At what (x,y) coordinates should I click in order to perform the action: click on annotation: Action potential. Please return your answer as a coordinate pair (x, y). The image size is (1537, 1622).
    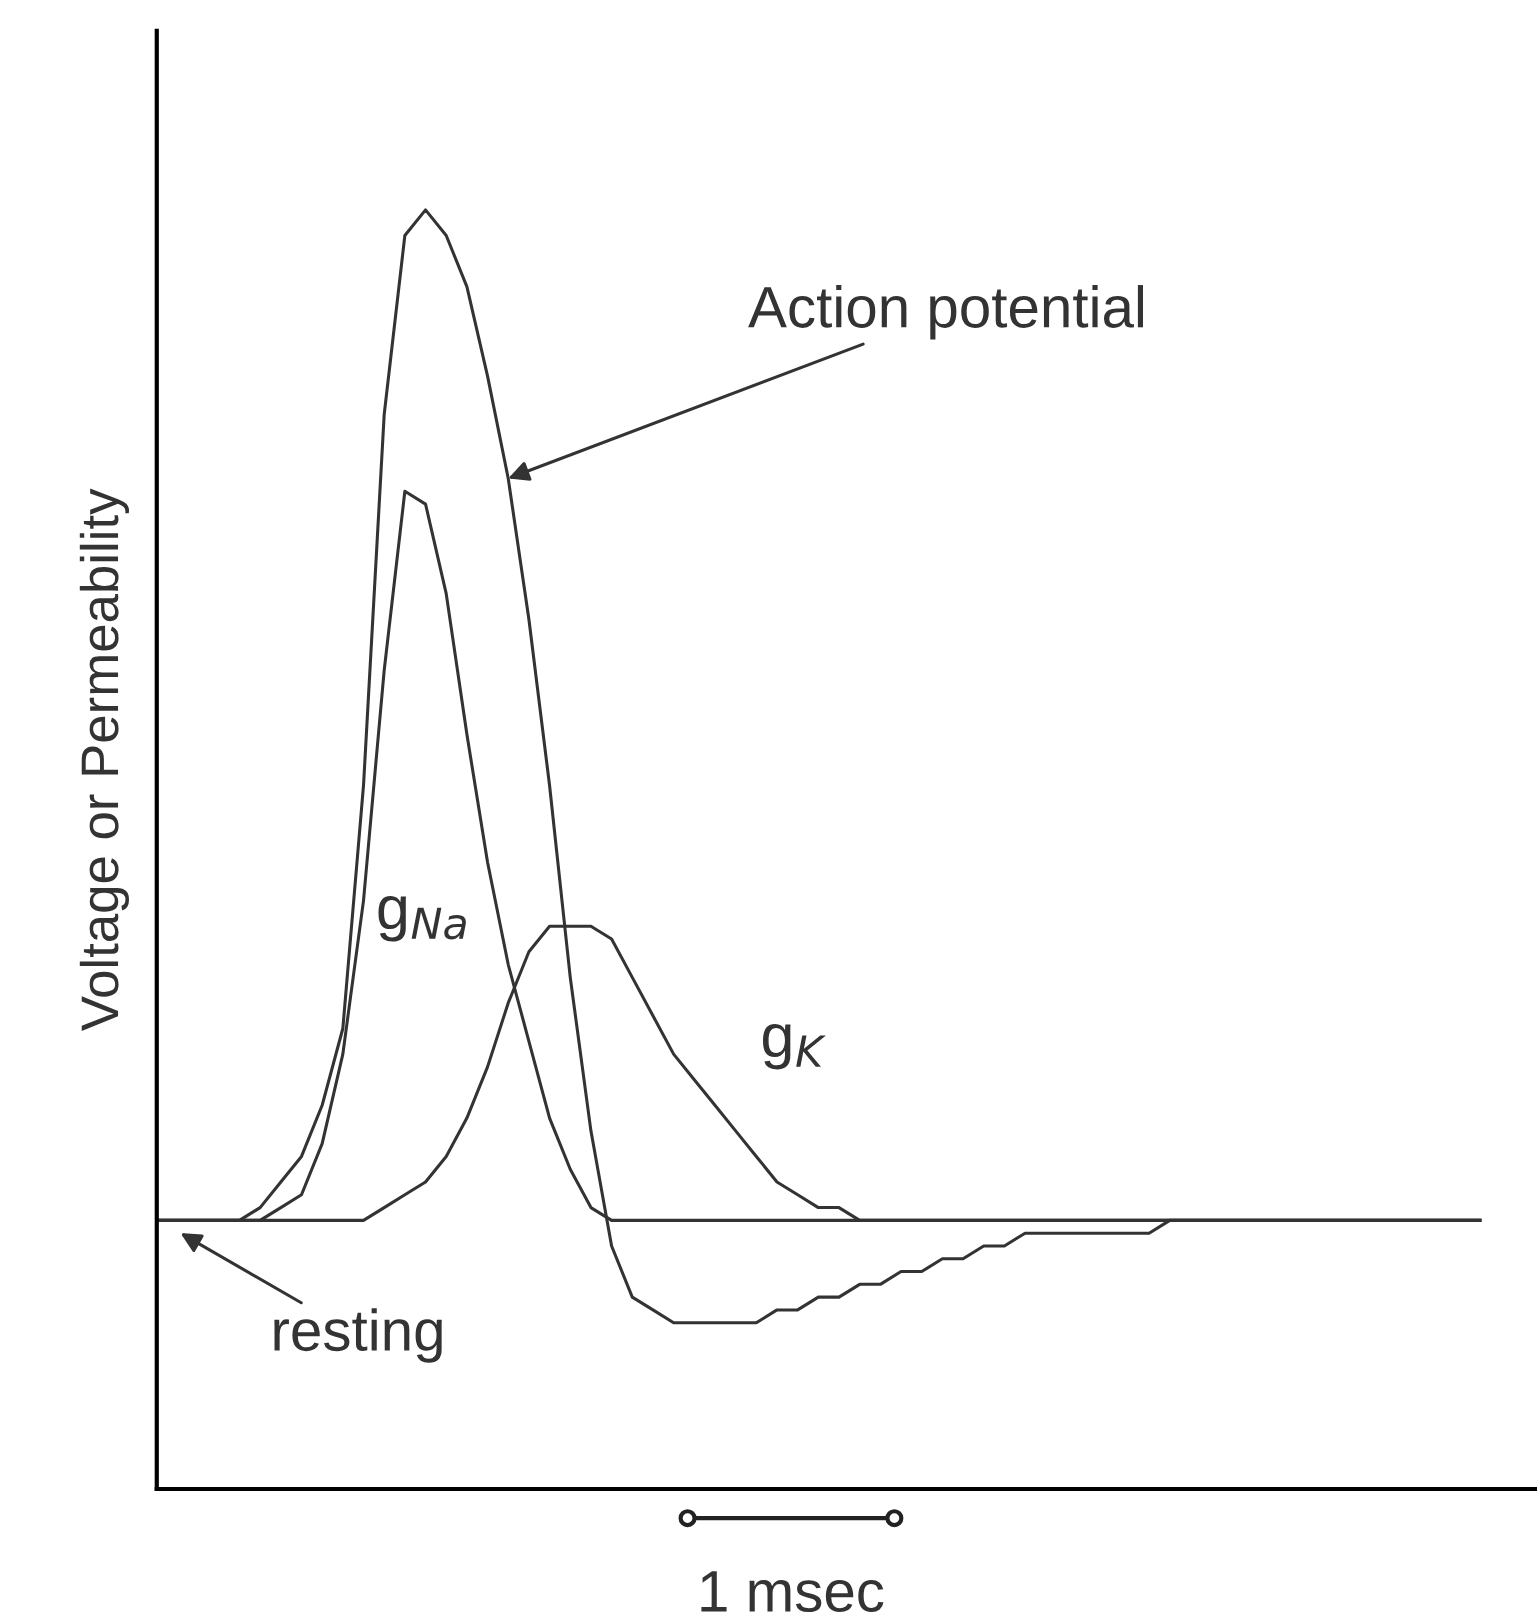
    Looking at the image, I should click on (946, 312).